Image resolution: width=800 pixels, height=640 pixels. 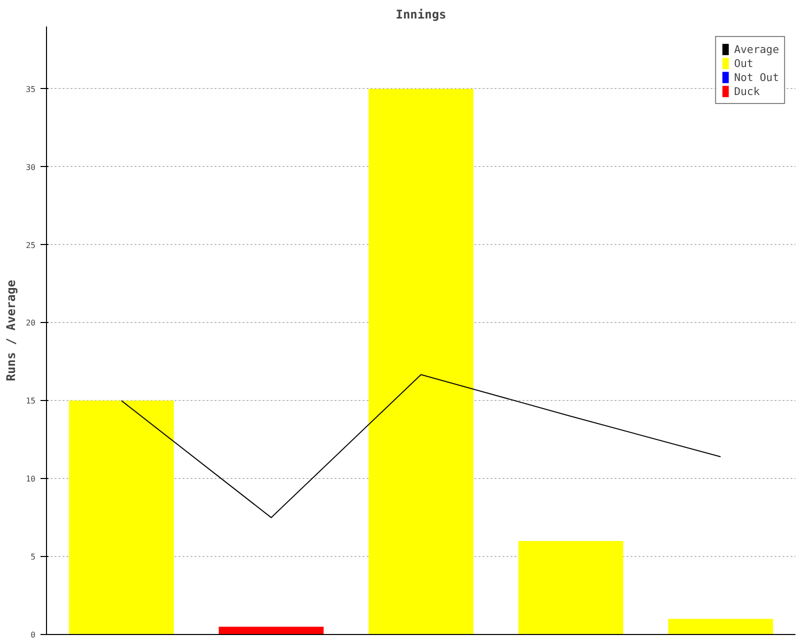 What do you see at coordinates (33, 557) in the screenshot?
I see `y-tick-label: 5` at bounding box center [33, 557].